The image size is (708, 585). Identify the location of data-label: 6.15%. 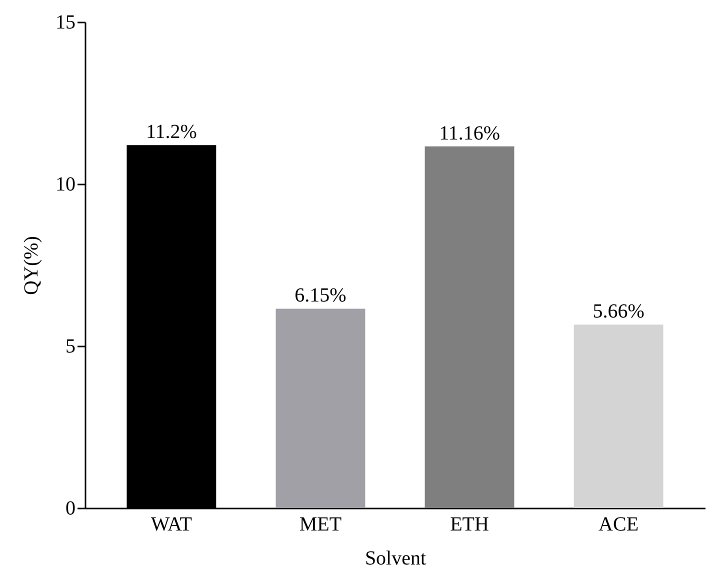
(320, 295).